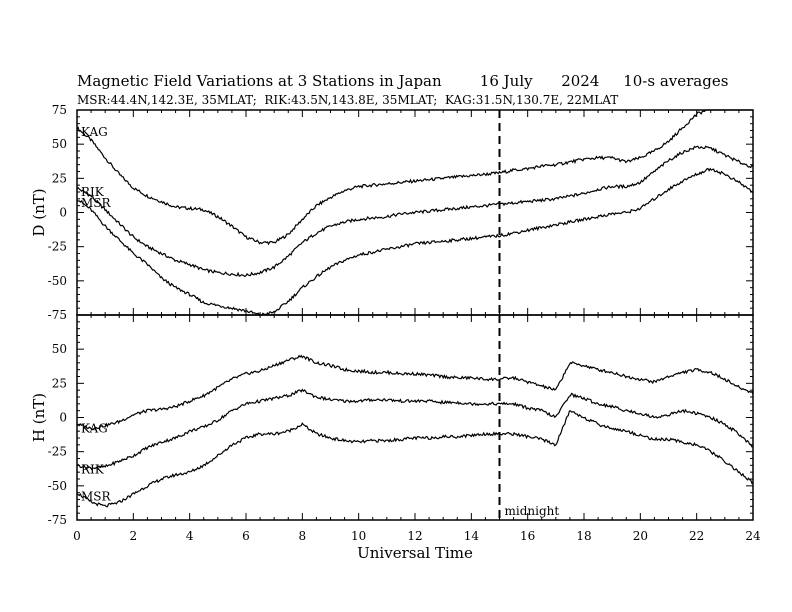  Describe the element at coordinates (59, 110) in the screenshot. I see `y-tick-label: 75` at that location.